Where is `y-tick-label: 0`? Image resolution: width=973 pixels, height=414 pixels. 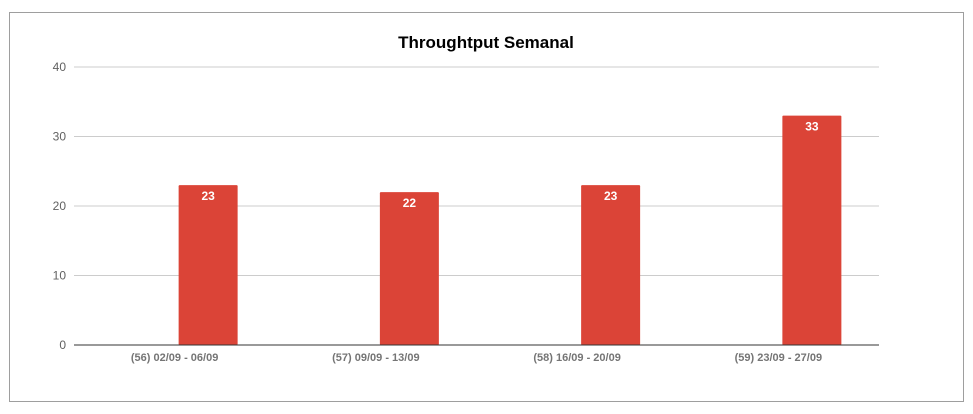 y-tick-label: 0 is located at coordinates (62, 345).